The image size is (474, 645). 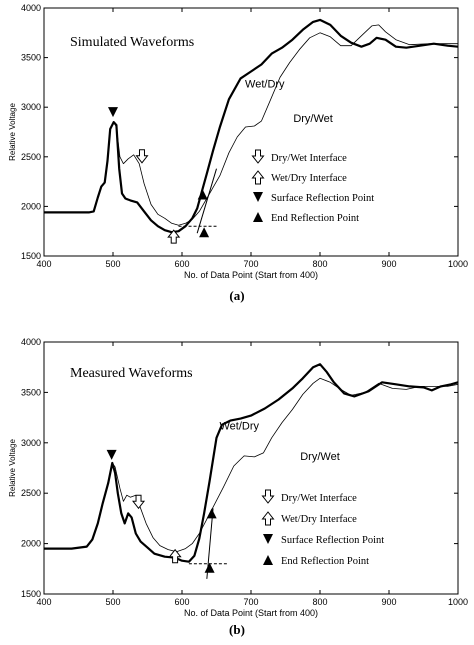 What do you see at coordinates (237, 629) in the screenshot?
I see `panel-label: (b)` at bounding box center [237, 629].